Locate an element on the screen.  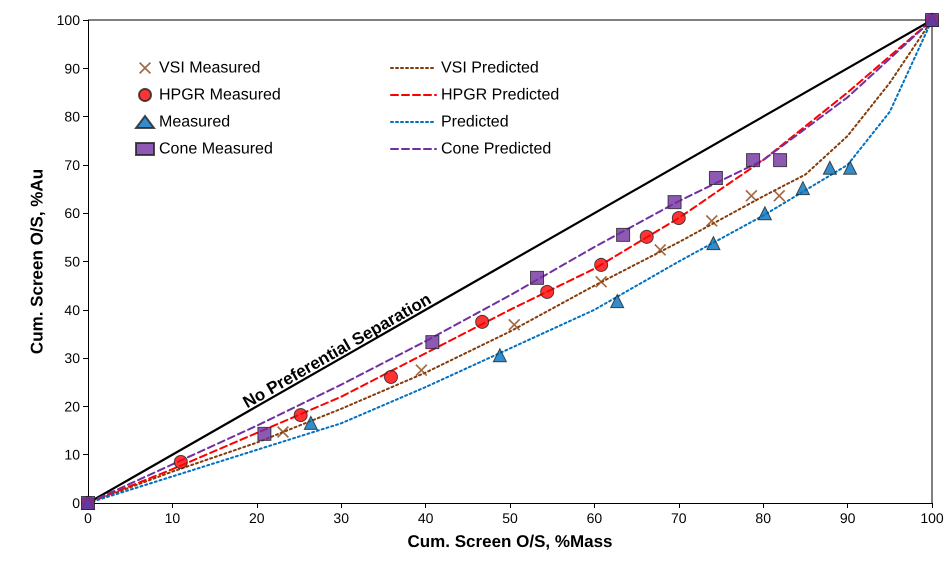
legend-label: HPGR Predicted is located at coordinates (500, 95).